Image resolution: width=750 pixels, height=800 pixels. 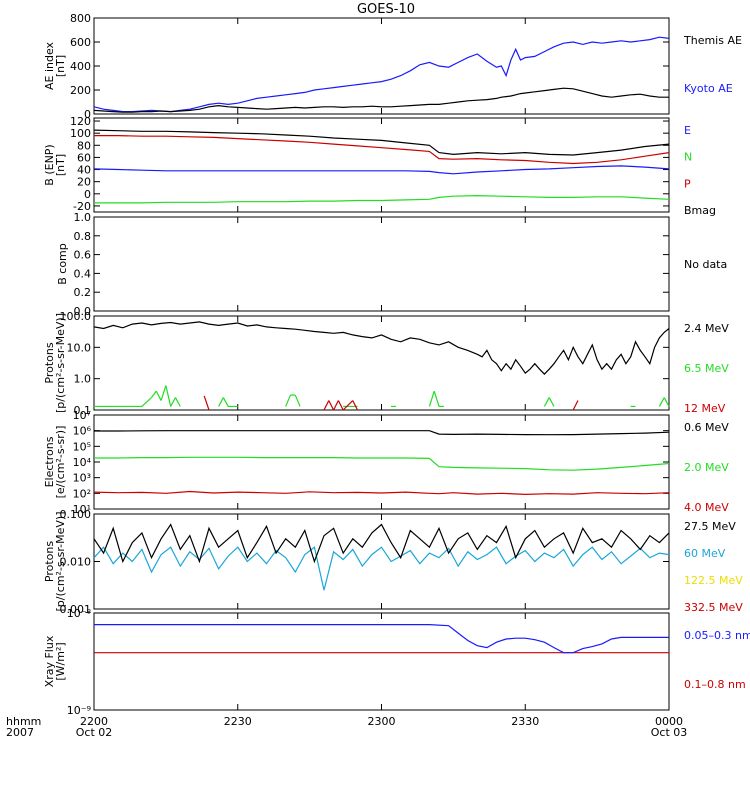 What do you see at coordinates (669, 721) in the screenshot?
I see `x-tick-label: 0000` at bounding box center [669, 721].